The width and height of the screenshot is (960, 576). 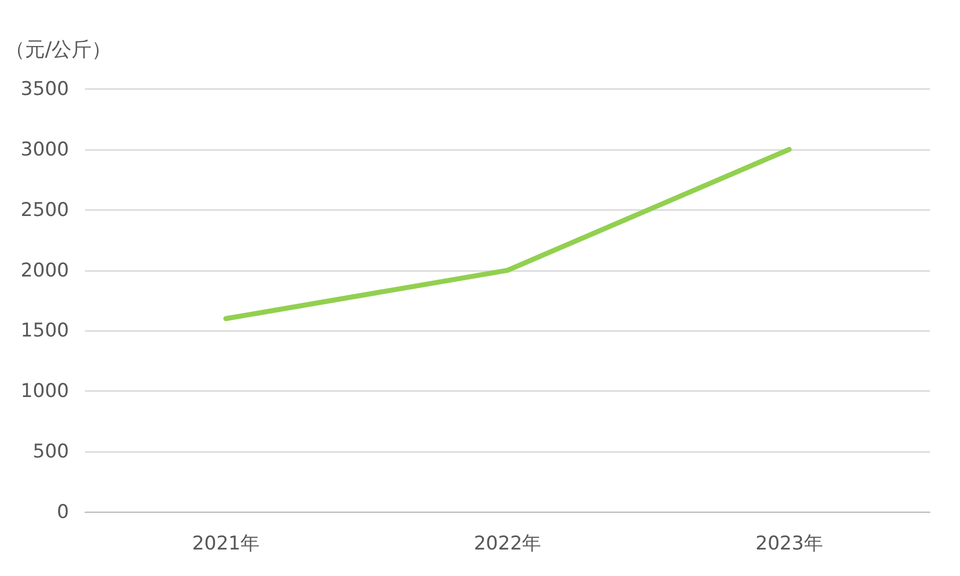 I want to click on y-axis-title: （元/公斤）, so click(x=58, y=49).